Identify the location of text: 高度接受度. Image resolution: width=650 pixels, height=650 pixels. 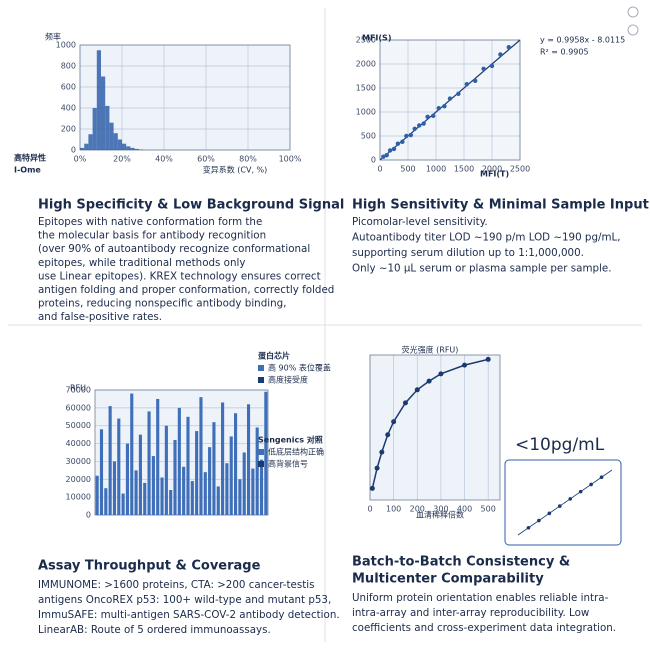
(288, 380).